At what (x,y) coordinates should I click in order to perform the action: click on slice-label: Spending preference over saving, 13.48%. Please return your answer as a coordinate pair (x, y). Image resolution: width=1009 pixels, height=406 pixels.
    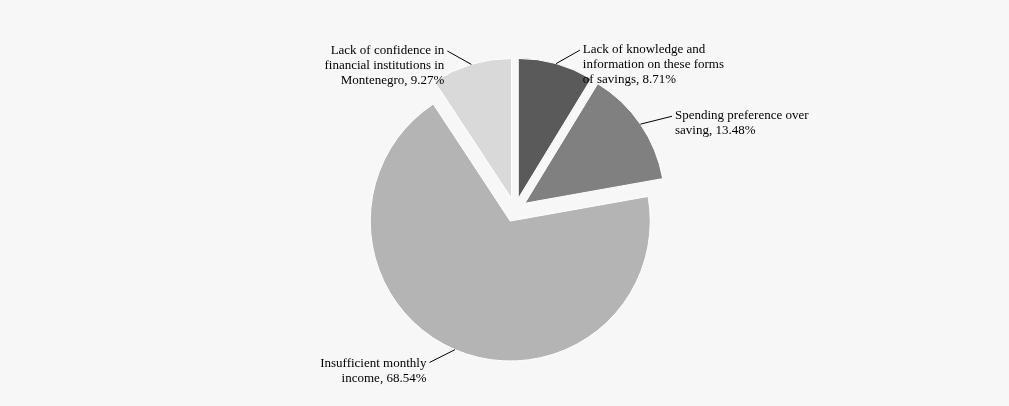
    Looking at the image, I should click on (742, 122).